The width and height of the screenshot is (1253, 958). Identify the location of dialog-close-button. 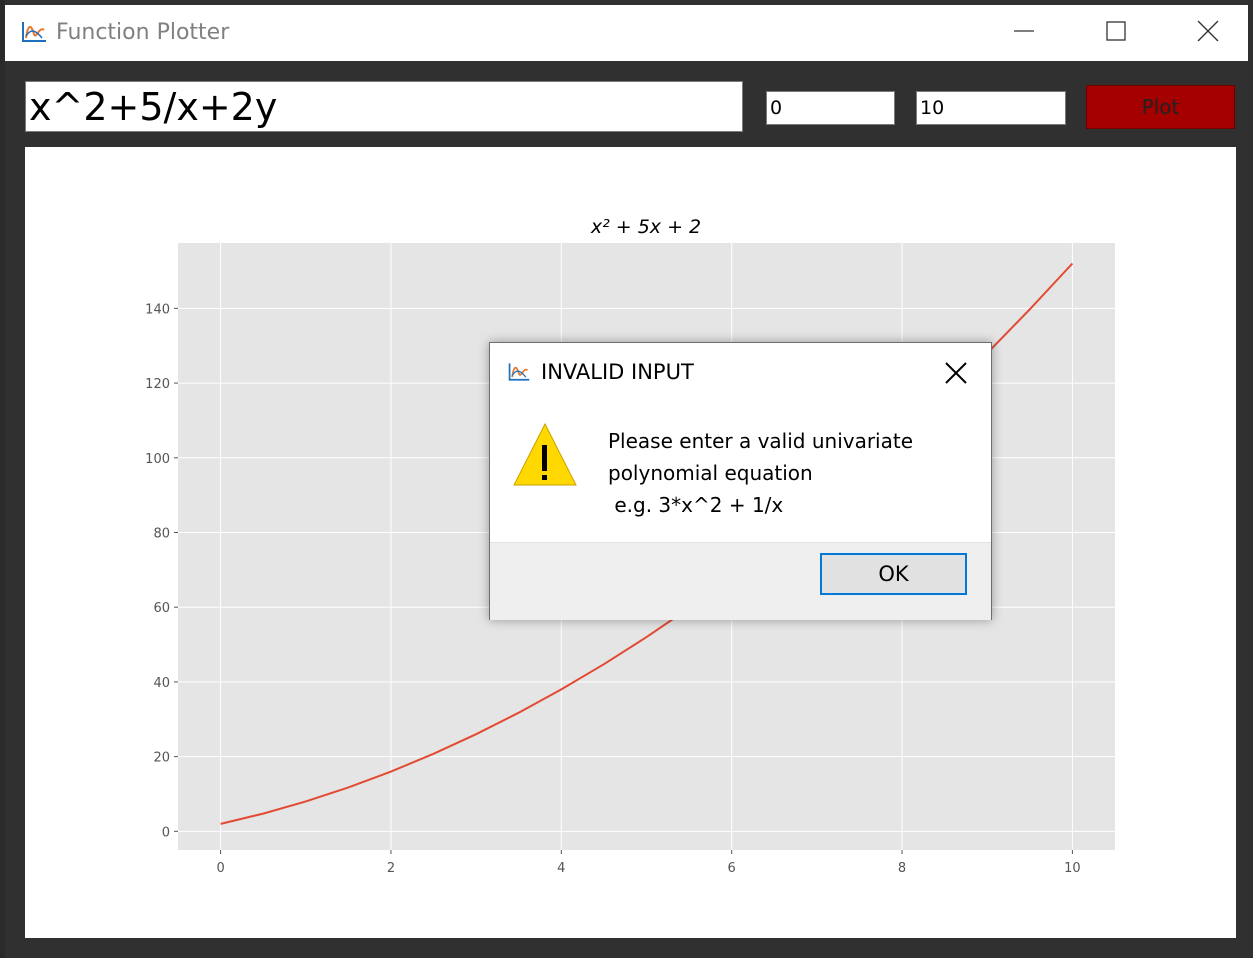
(956, 373).